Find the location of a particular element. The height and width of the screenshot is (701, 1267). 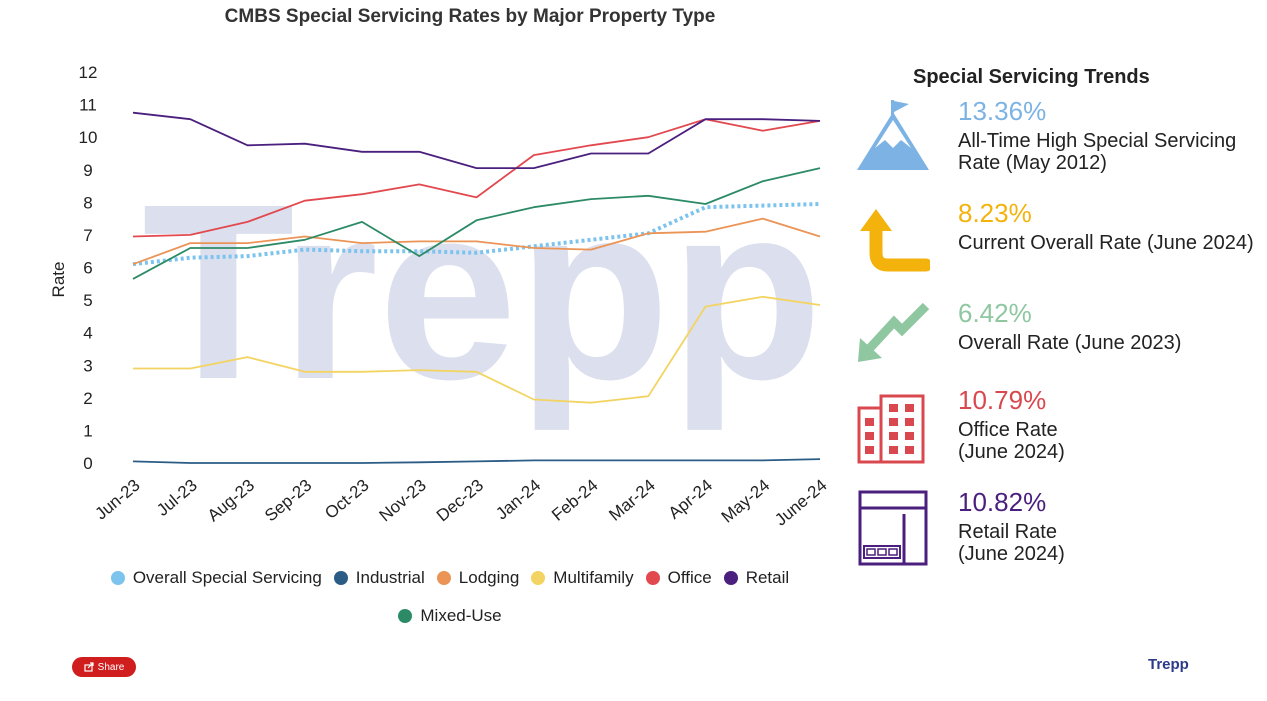

x-tick-label: June-24 is located at coordinates (800, 503).